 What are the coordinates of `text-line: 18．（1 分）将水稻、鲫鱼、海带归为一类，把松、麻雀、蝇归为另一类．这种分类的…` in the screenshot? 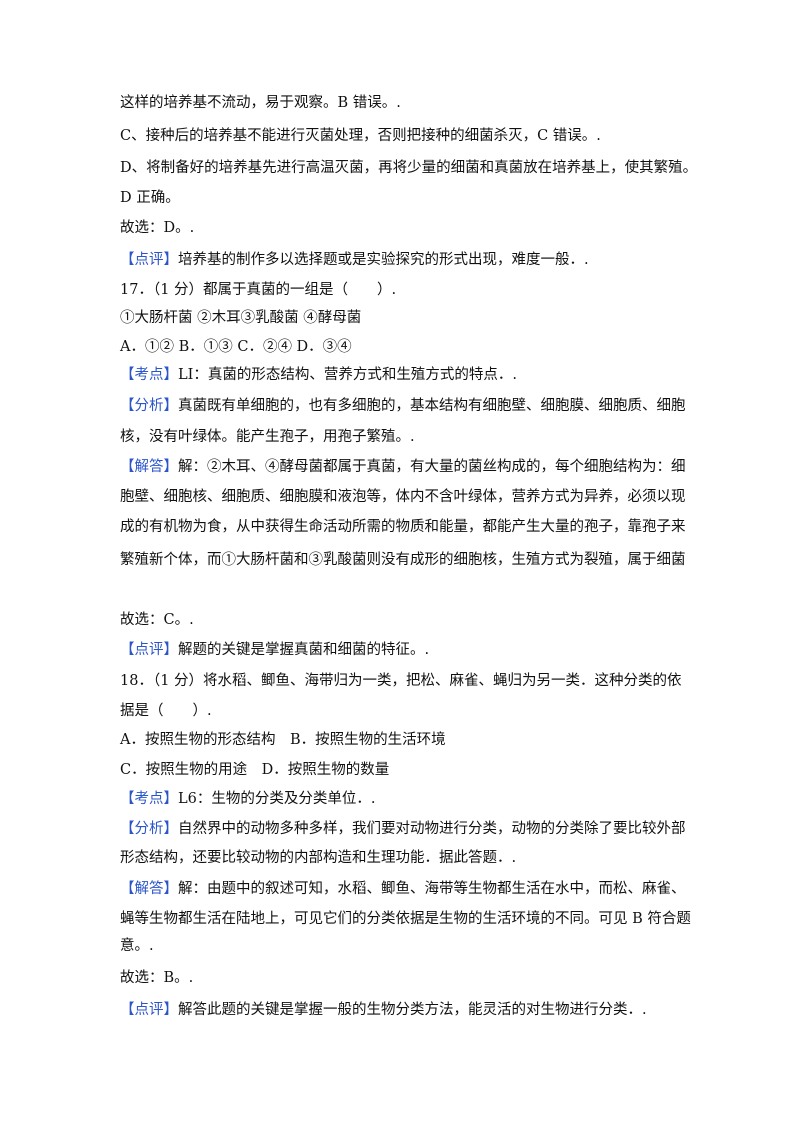 It's located at (401, 681).